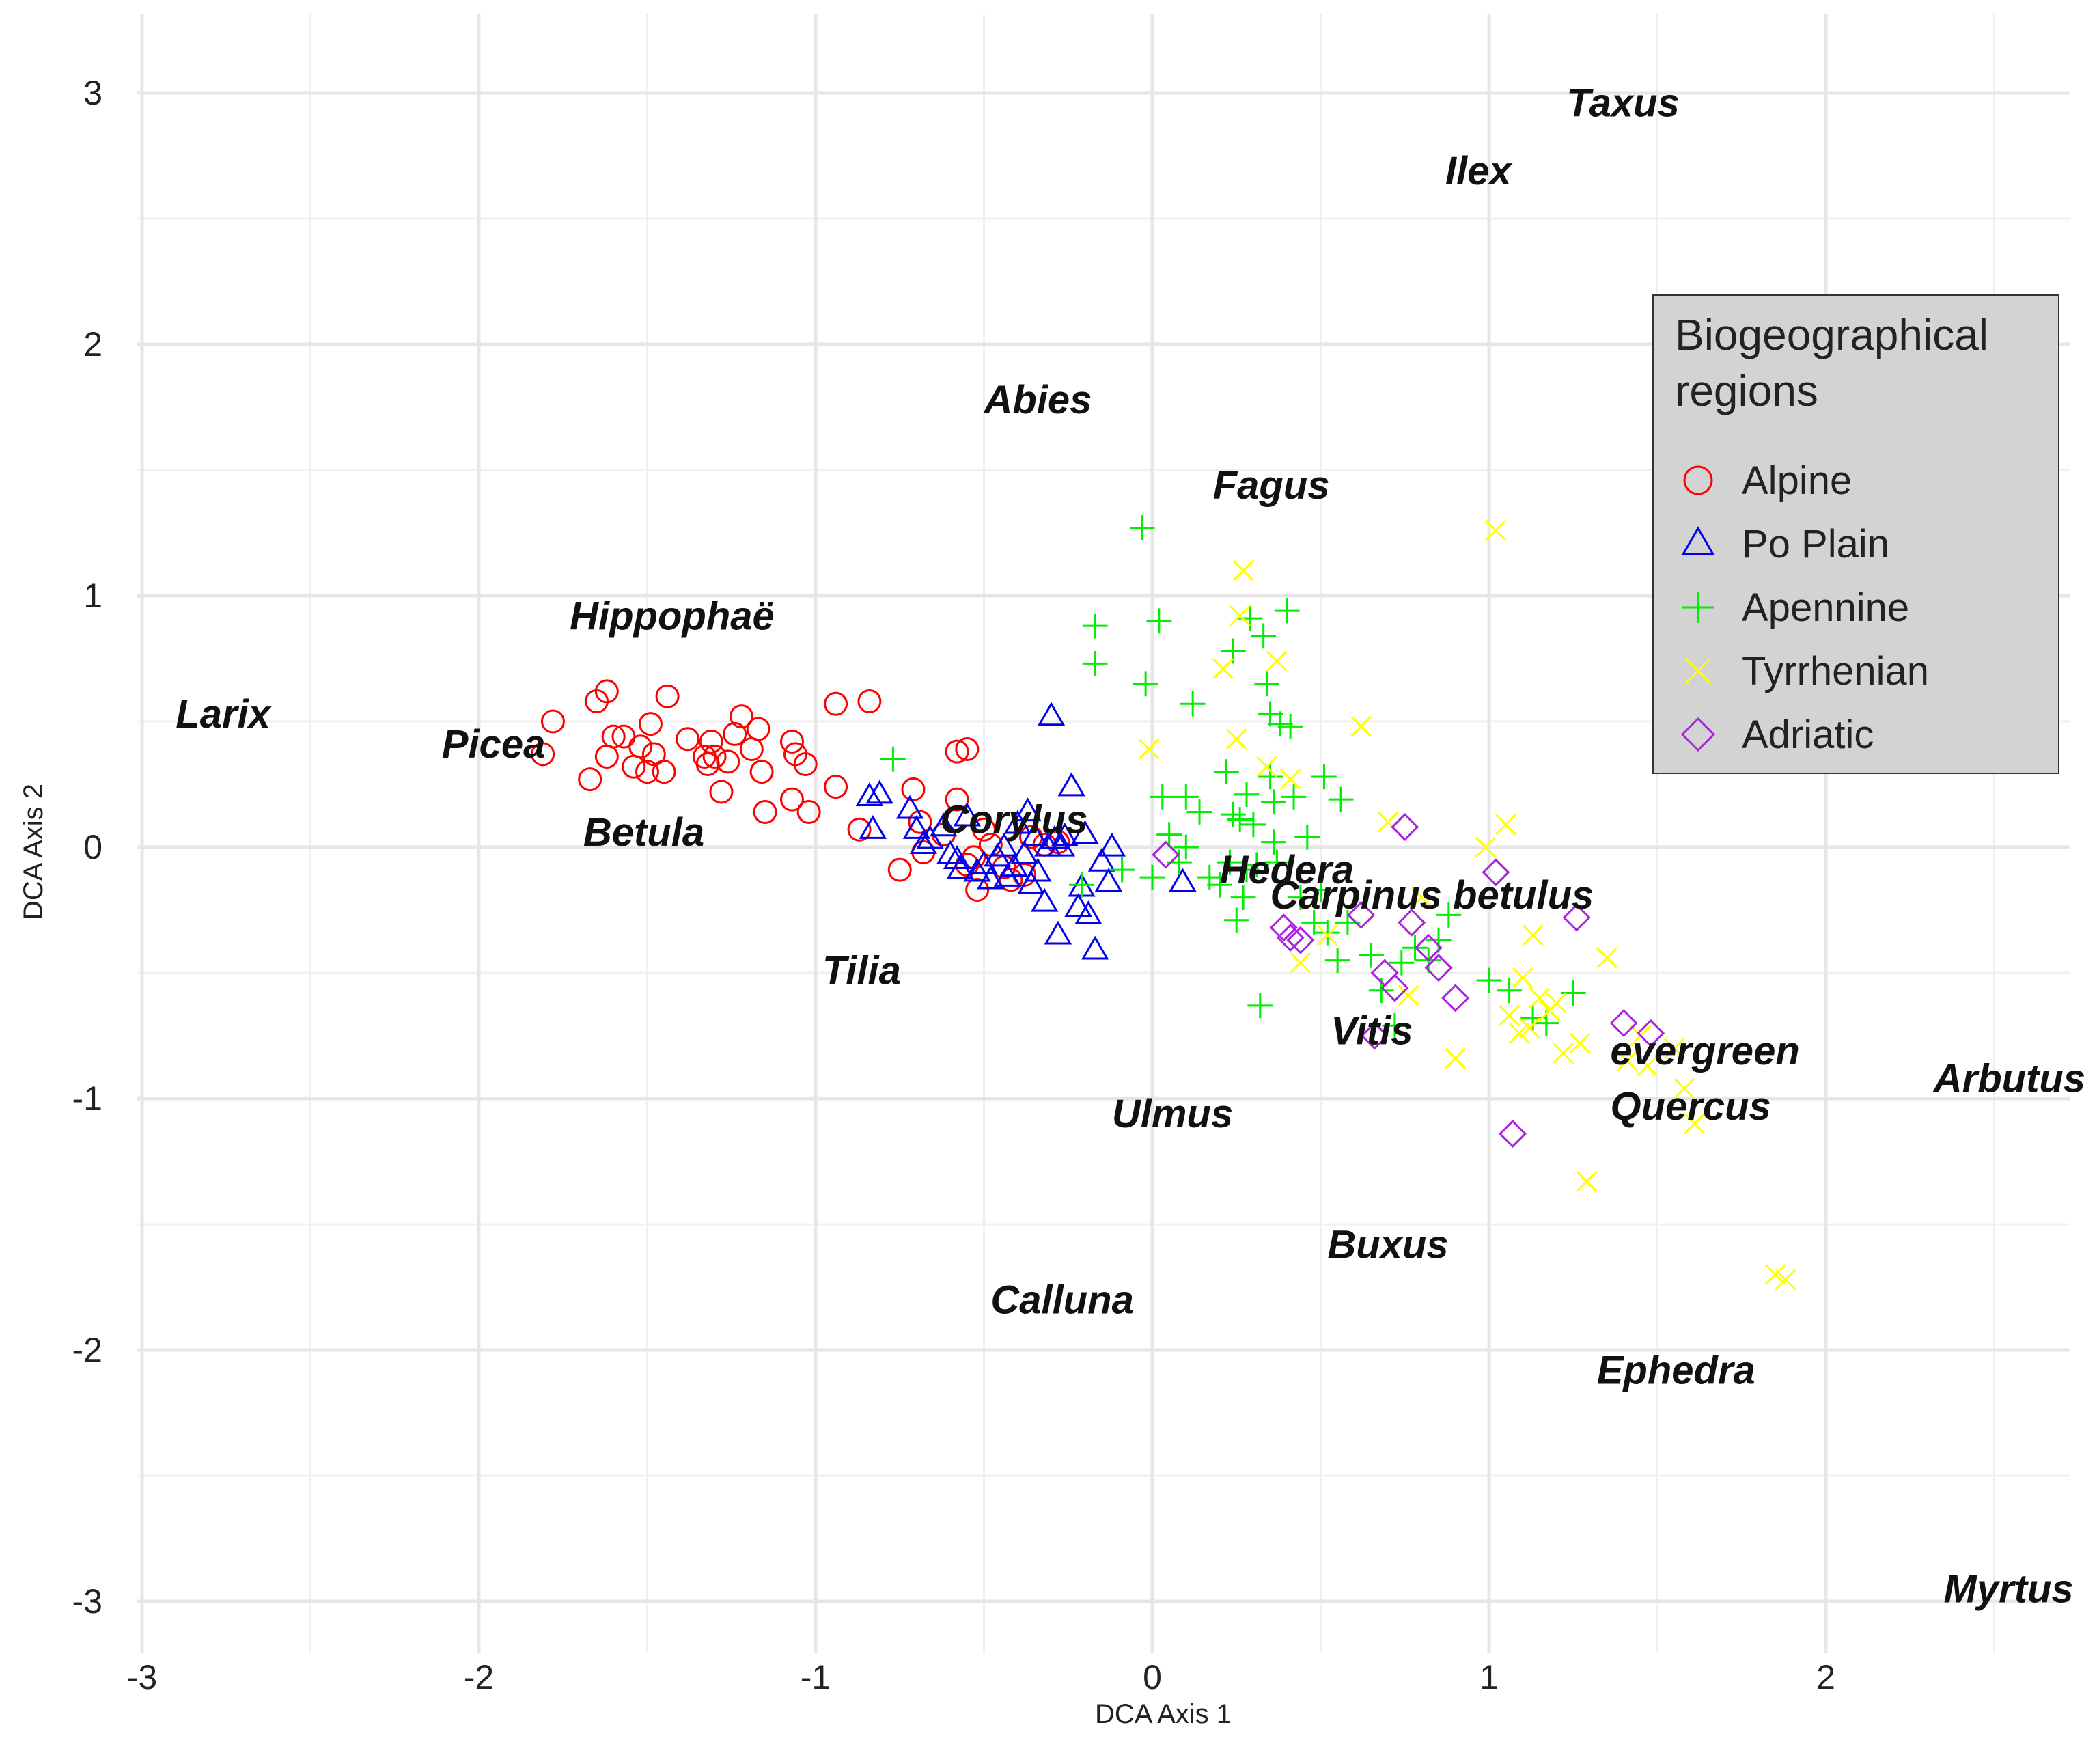 Image resolution: width=2097 pixels, height=1764 pixels. I want to click on y-axis-tick-labels: 3 2 1 0 -1 -2 -3, so click(87, 847).